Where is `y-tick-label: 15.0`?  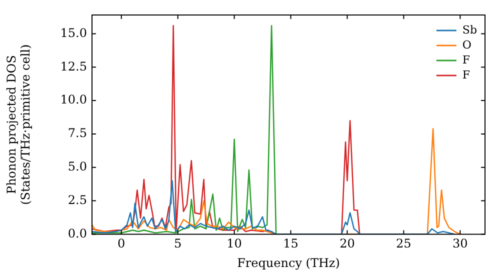 y-tick-label: 15.0 is located at coordinates (73, 33).